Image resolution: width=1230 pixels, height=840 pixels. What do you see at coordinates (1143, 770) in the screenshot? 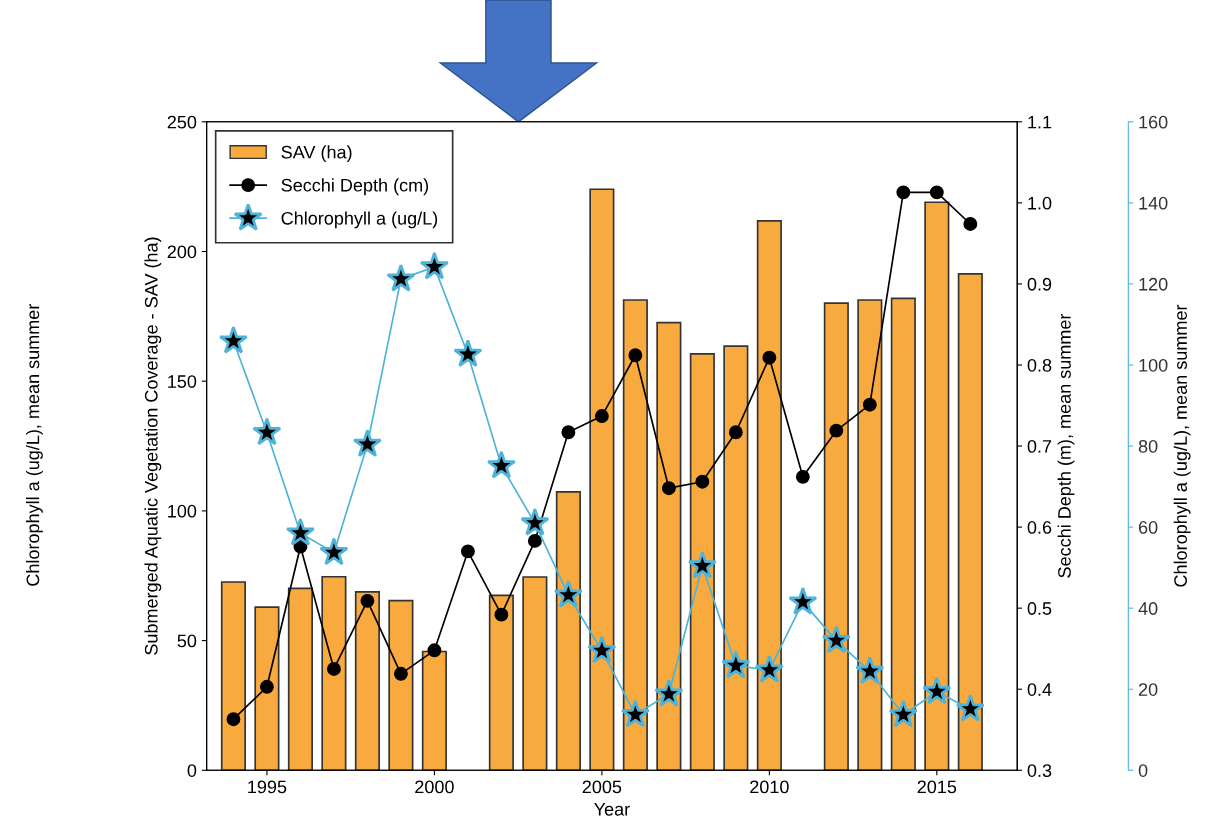
I see `y3-tick-label: 0` at bounding box center [1143, 770].